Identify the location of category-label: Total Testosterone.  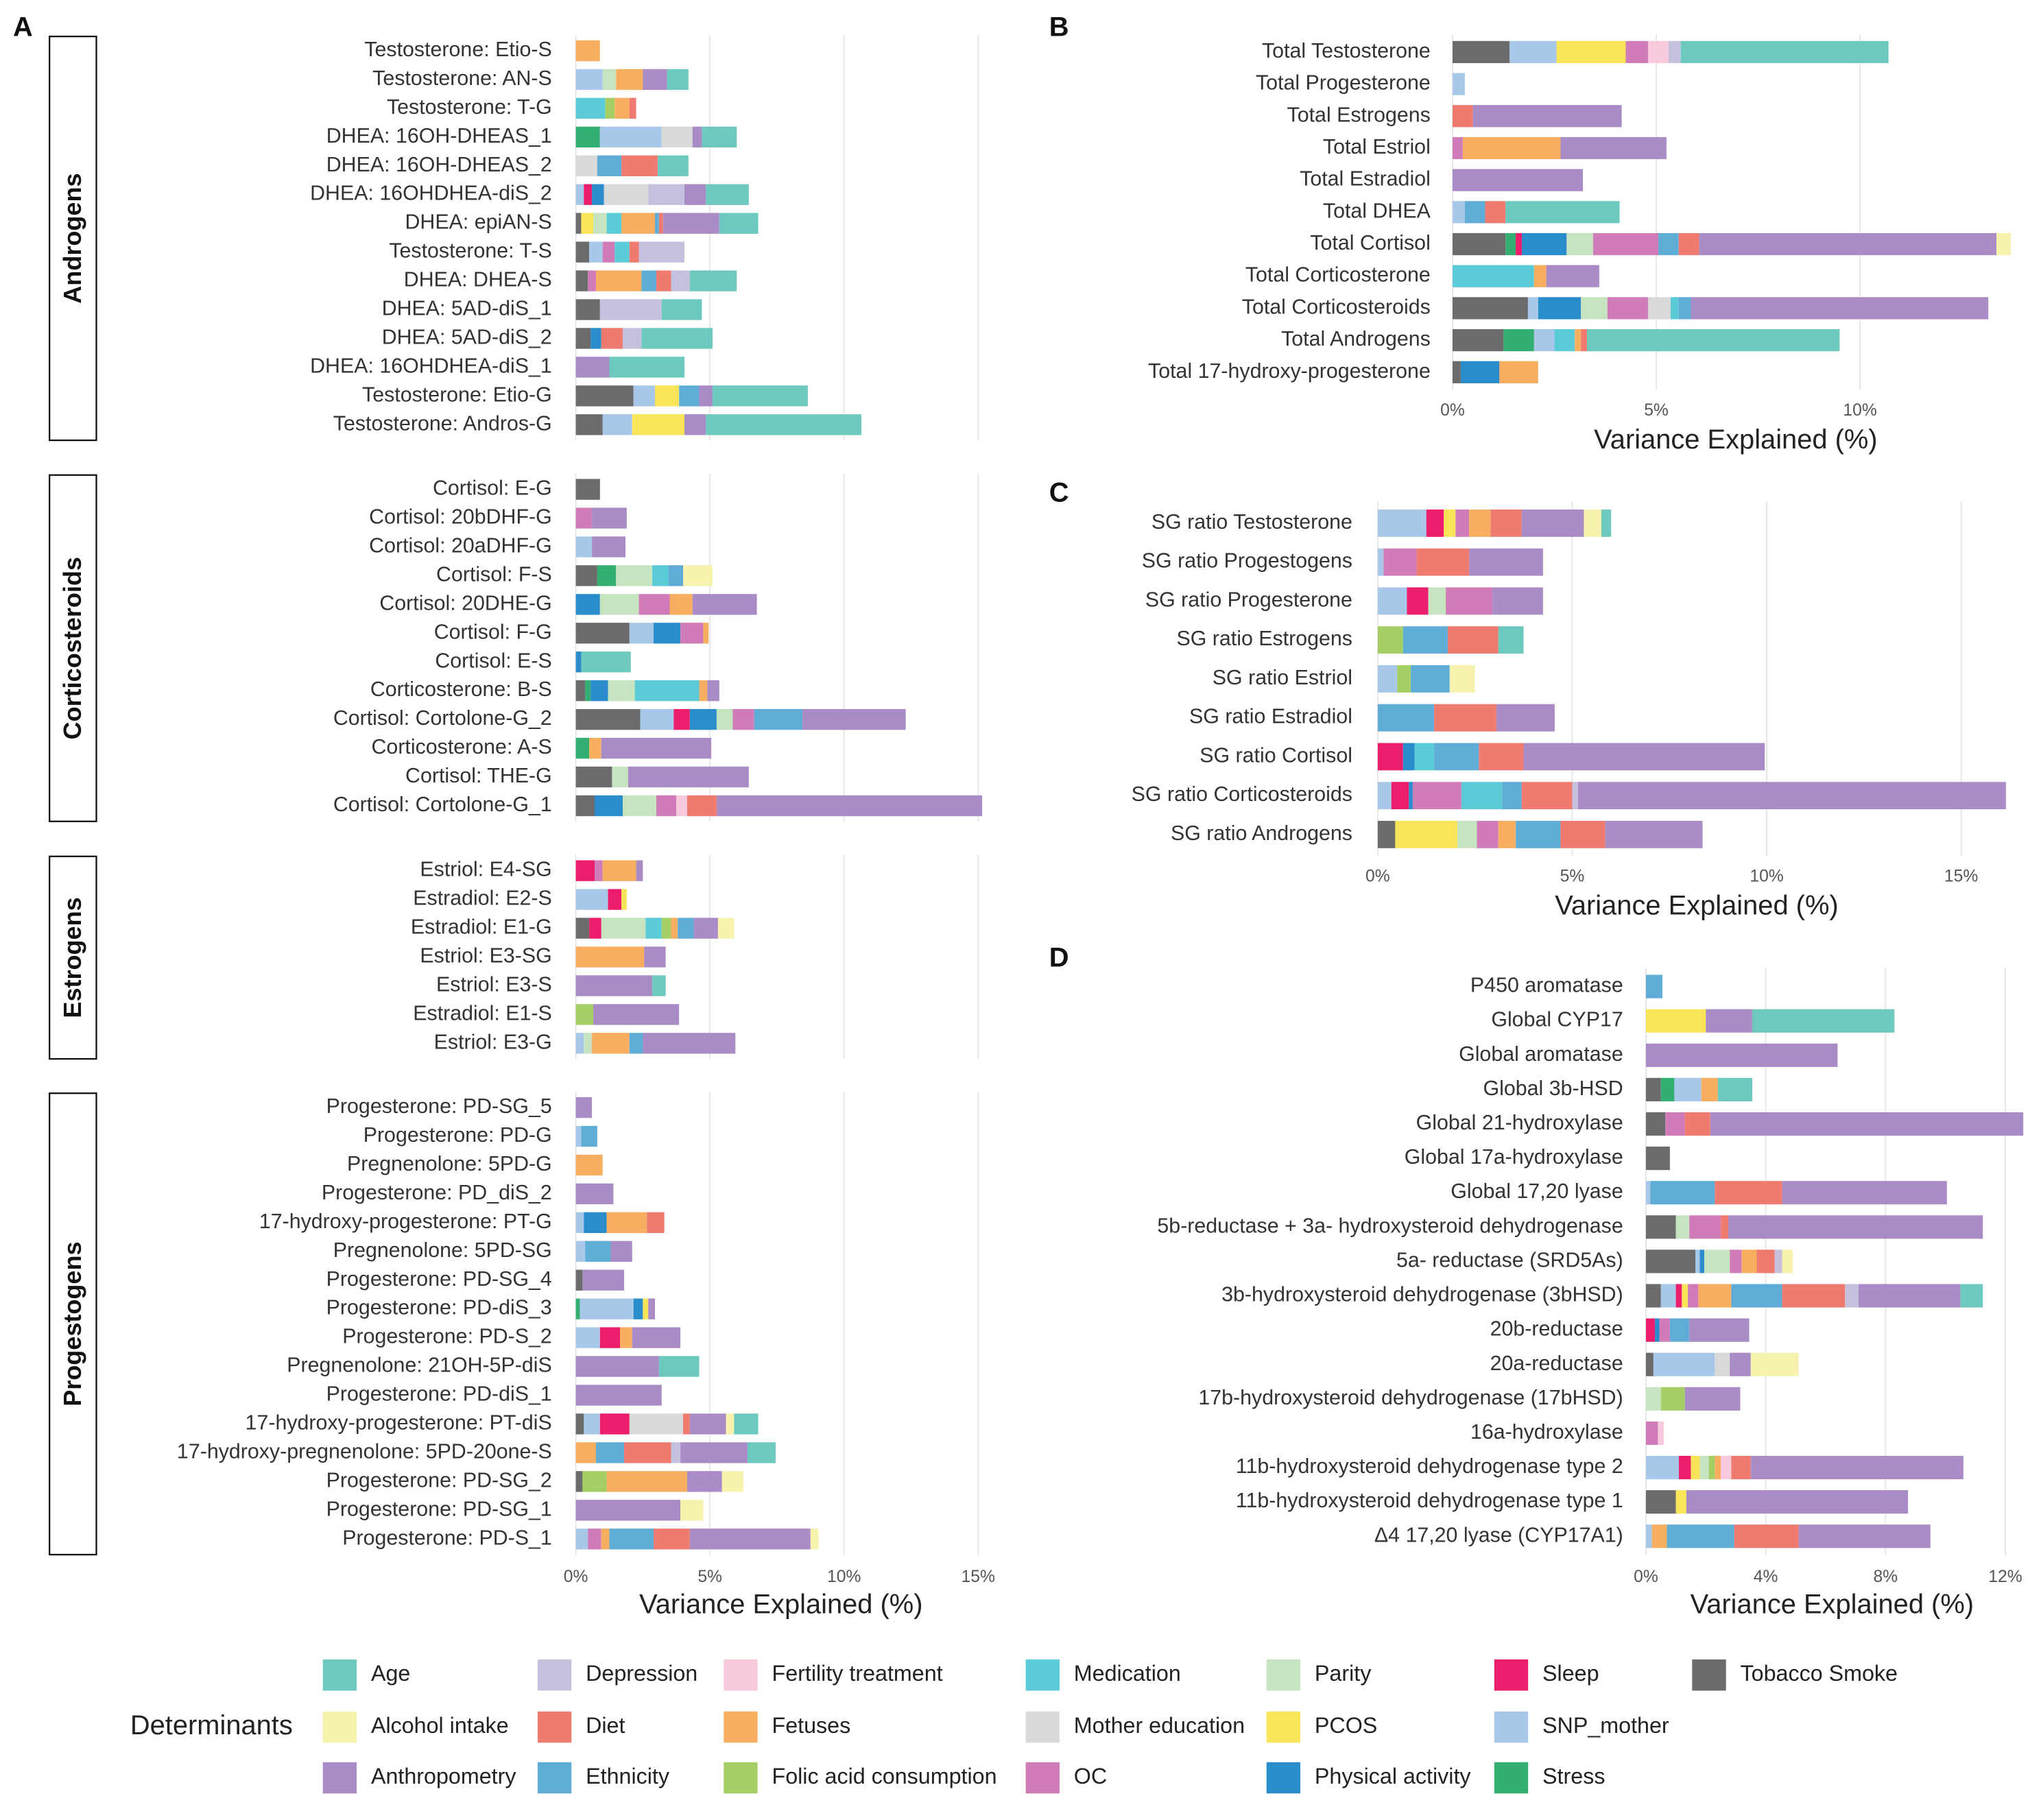
(1346, 51).